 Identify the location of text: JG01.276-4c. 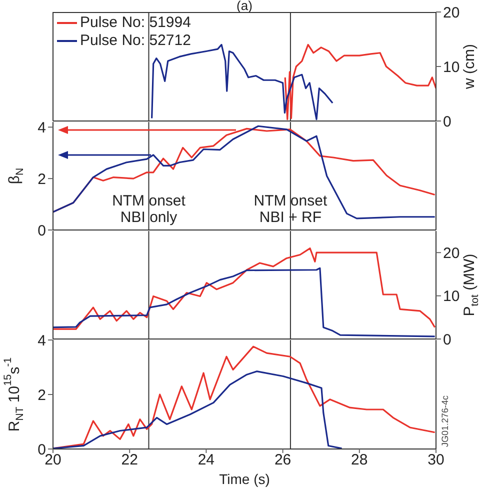
(445, 420).